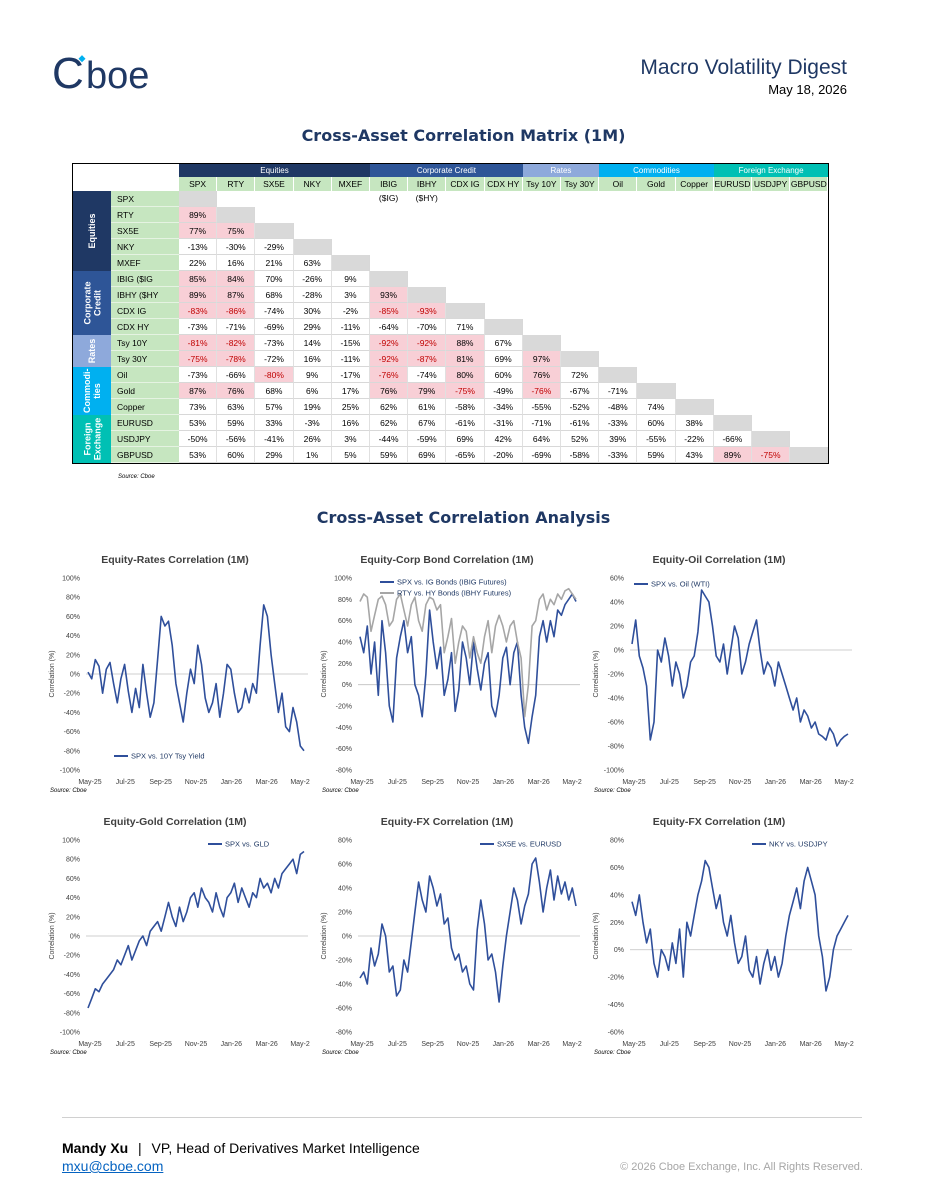  I want to click on column-header: SX5E, so click(274, 184).